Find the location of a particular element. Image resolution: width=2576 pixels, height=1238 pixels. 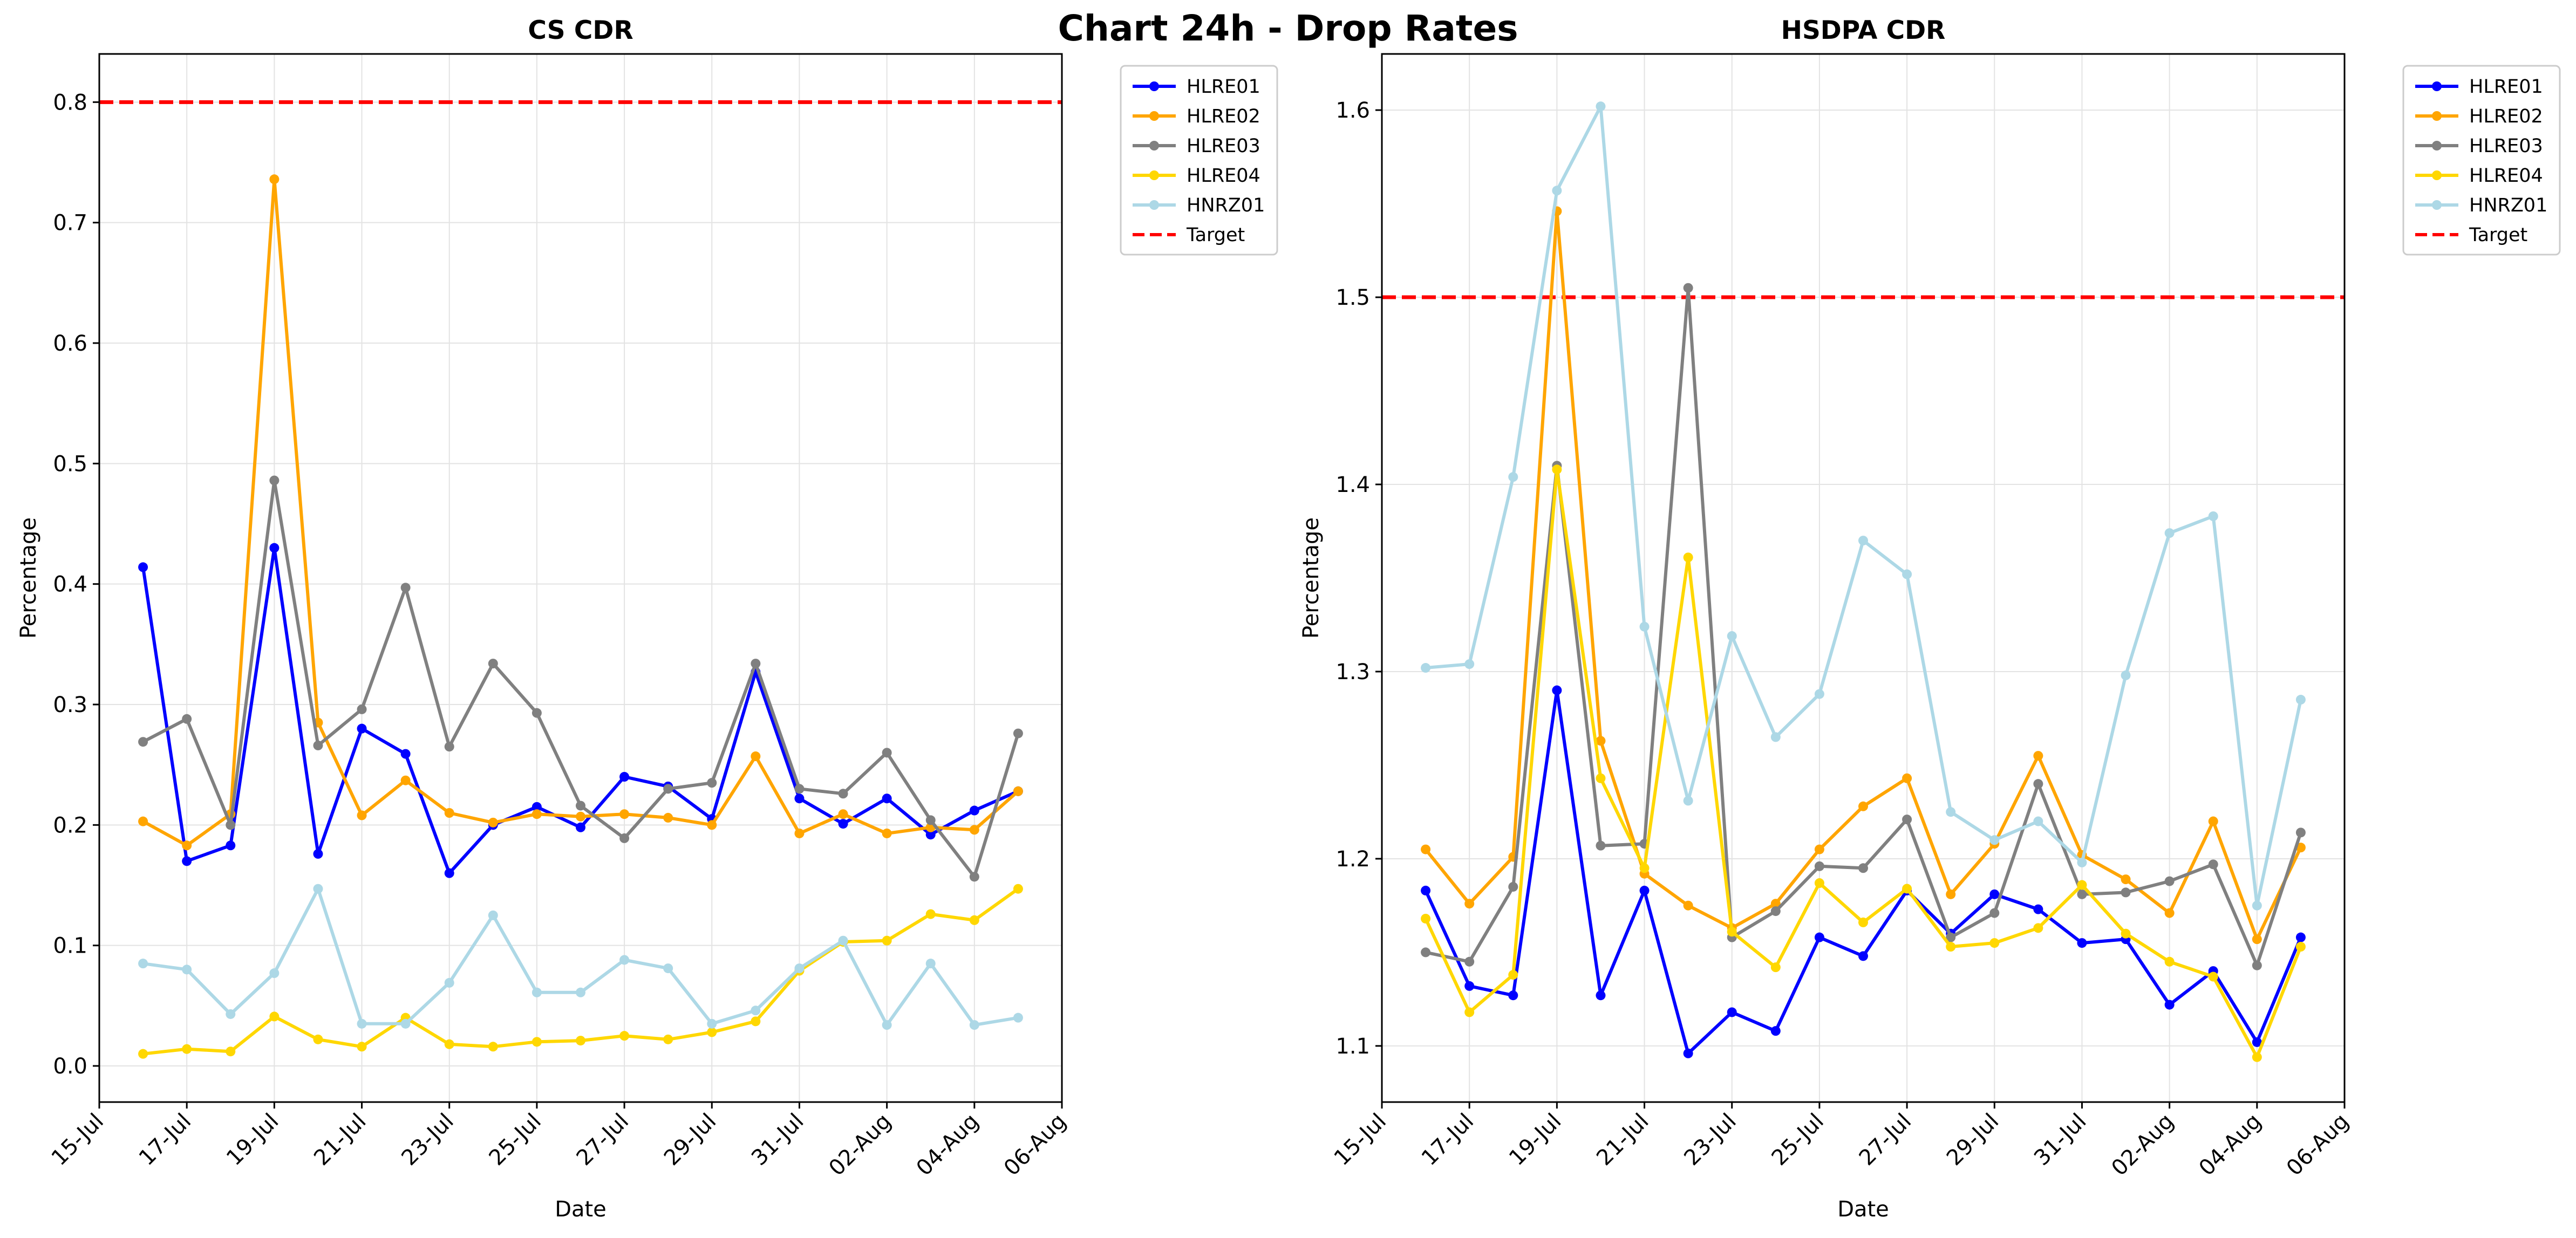

legend-box is located at coordinates (2481, 160).